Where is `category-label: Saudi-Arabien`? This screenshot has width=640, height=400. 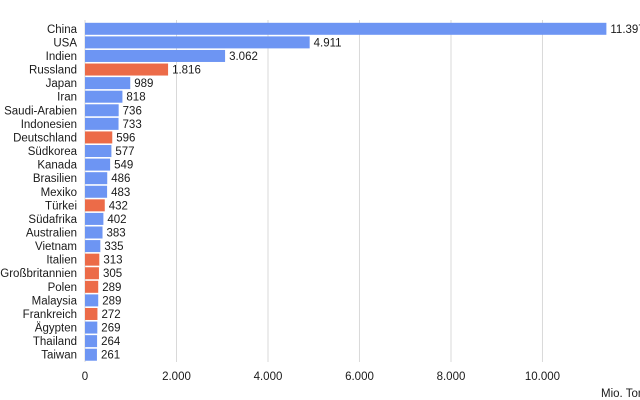
category-label: Saudi-Arabien is located at coordinates (40, 111).